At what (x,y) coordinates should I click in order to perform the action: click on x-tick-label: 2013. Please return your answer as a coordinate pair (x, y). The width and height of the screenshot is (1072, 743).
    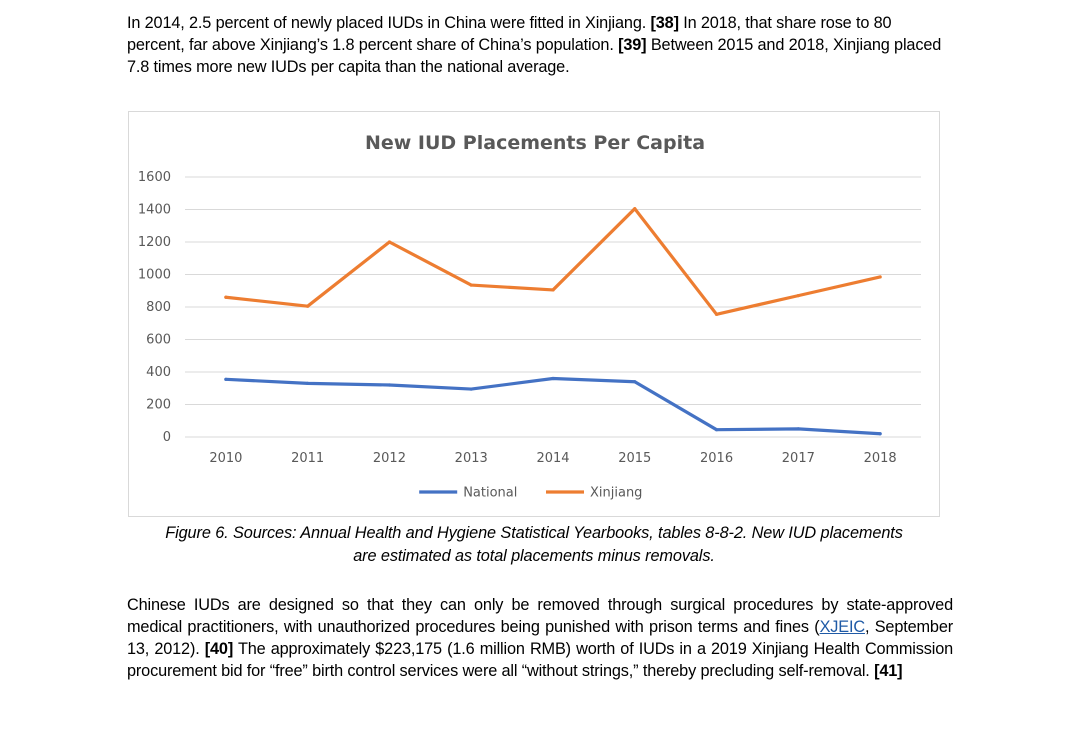
    Looking at the image, I should click on (471, 458).